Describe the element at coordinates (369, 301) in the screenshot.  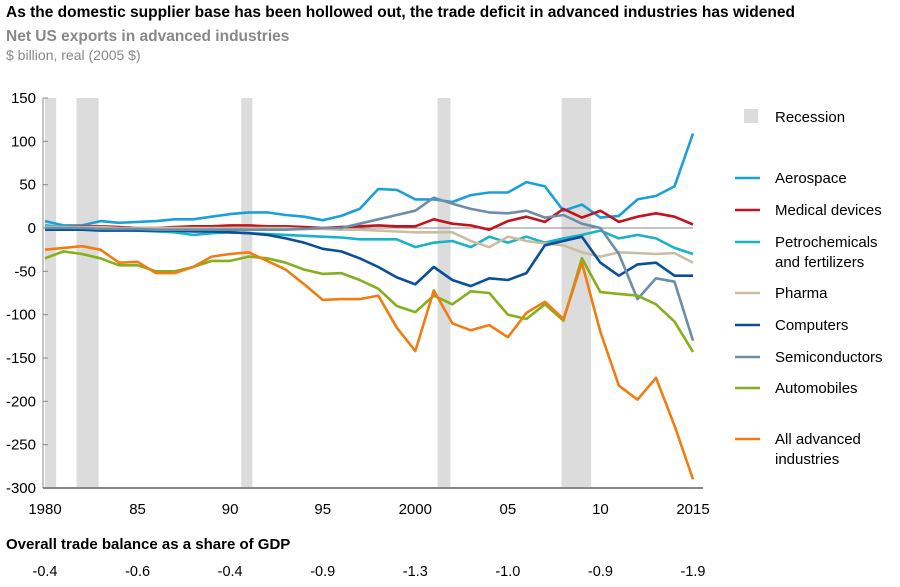
I see `series-line-automobiles` at that location.